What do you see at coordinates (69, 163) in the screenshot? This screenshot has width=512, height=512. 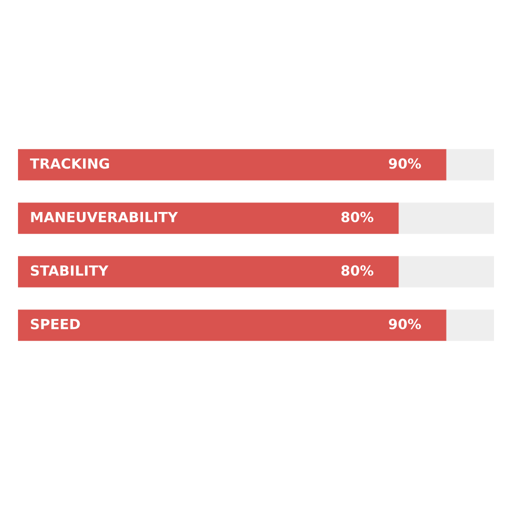 I see `y-tick-label: TRACKING` at bounding box center [69, 163].